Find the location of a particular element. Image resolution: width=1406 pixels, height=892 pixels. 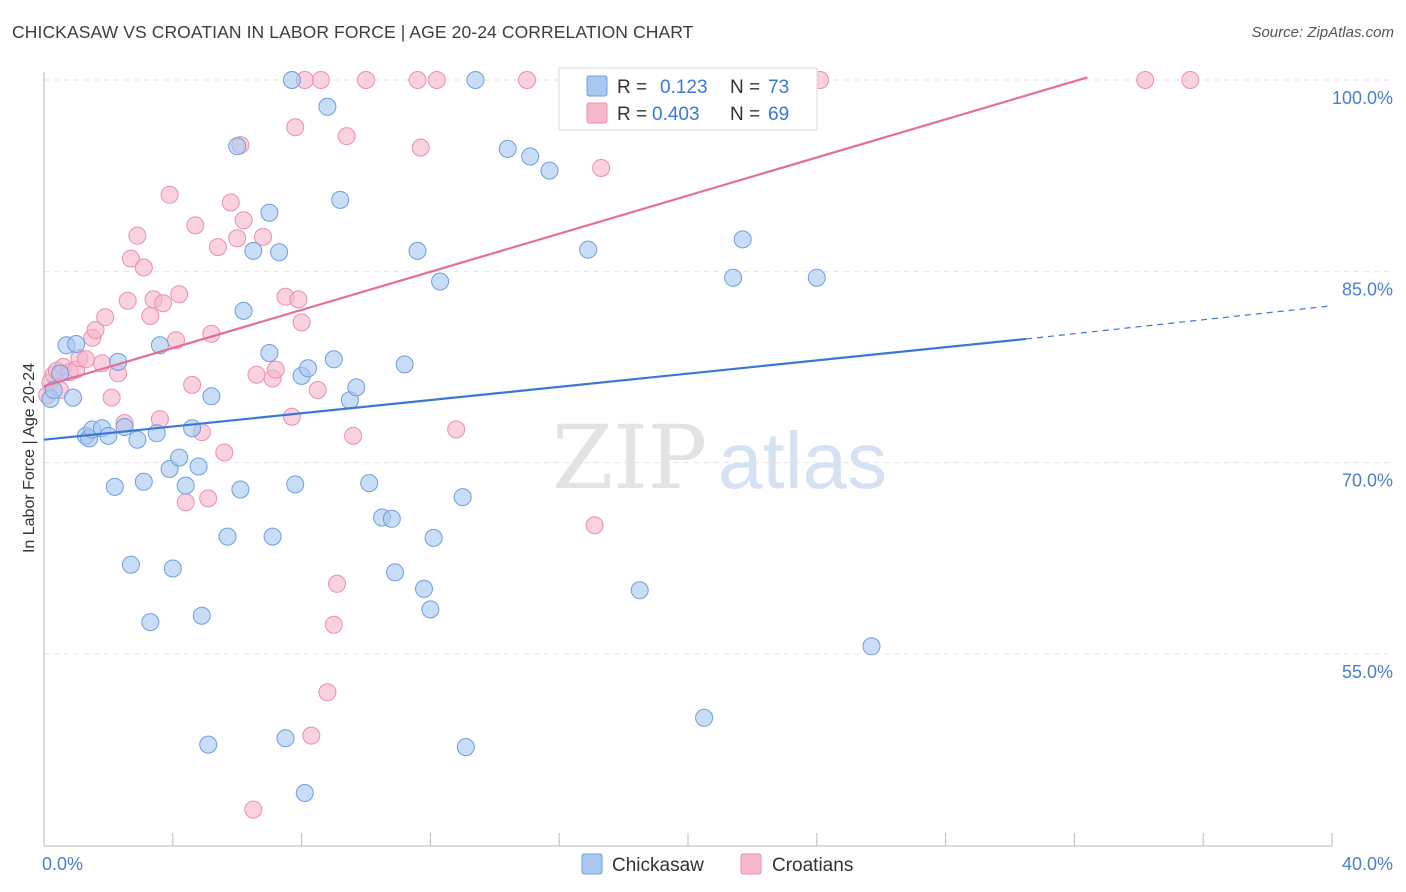

bottom-legend-swatch-chickasaw is located at coordinates (592, 864).